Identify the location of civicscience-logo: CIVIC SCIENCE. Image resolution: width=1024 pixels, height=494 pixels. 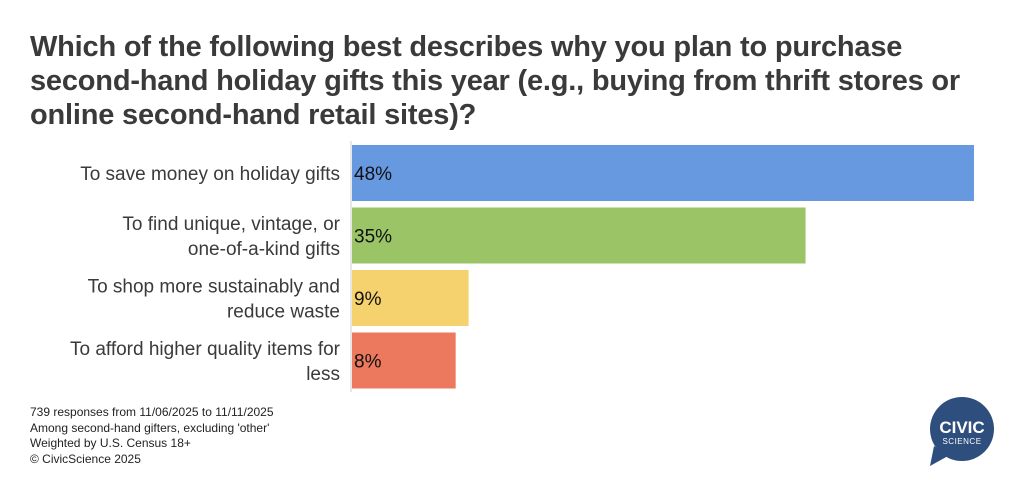
(962, 431).